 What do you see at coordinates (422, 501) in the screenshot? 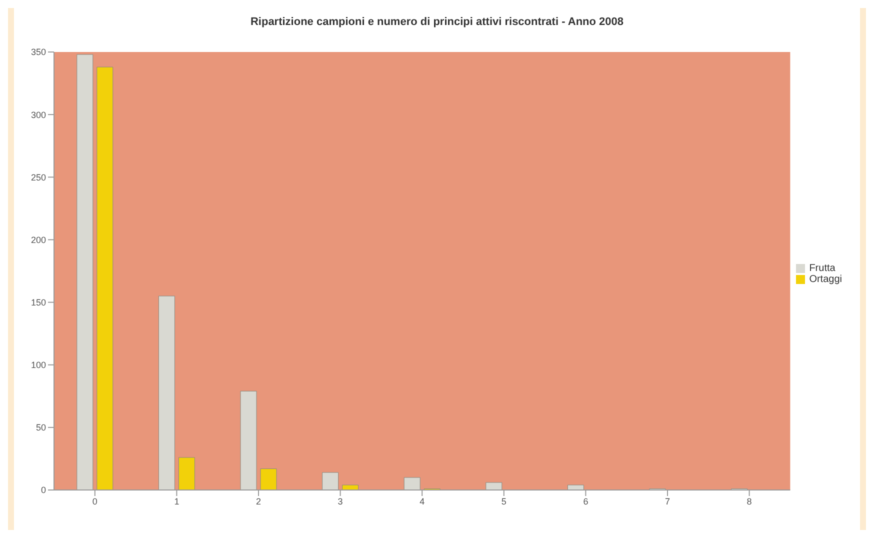
I see `x-tick-label: 4` at bounding box center [422, 501].